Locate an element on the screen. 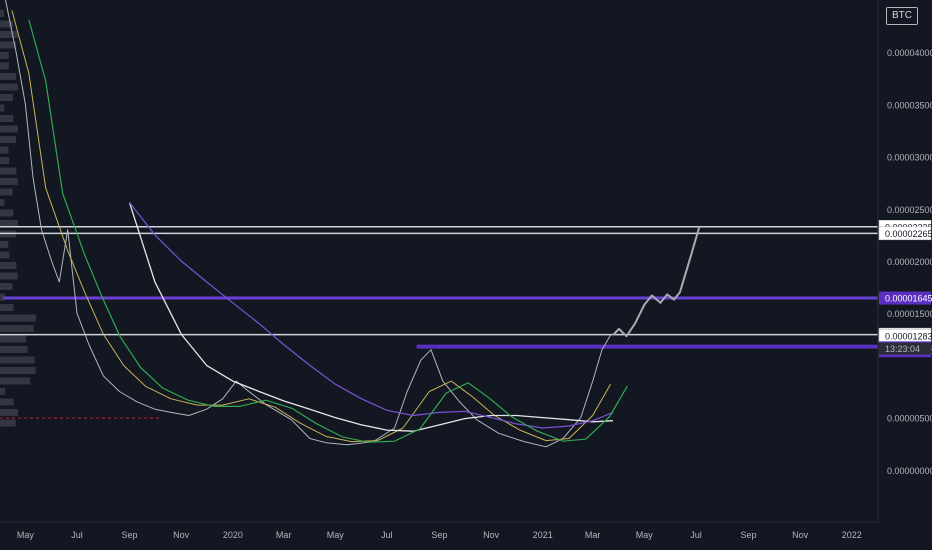 The image size is (932, 550). y-tick-label: 0.00004000 is located at coordinates (909, 53).